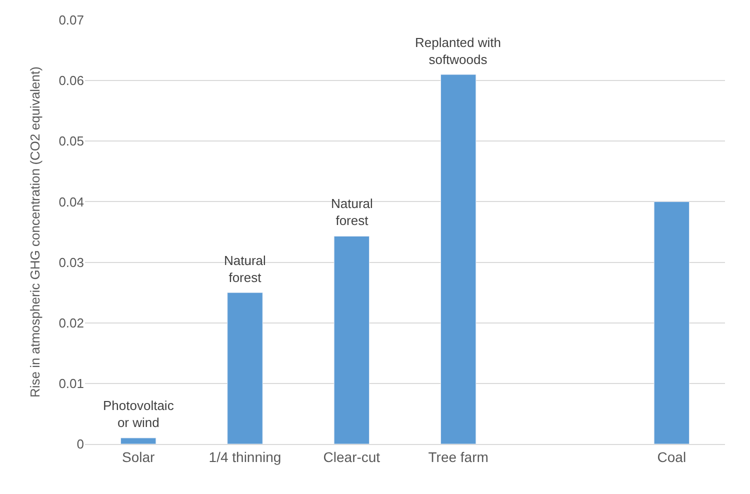 The height and width of the screenshot is (494, 750). Describe the element at coordinates (351, 456) in the screenshot. I see `x-tick-label: Clear-cut` at that location.